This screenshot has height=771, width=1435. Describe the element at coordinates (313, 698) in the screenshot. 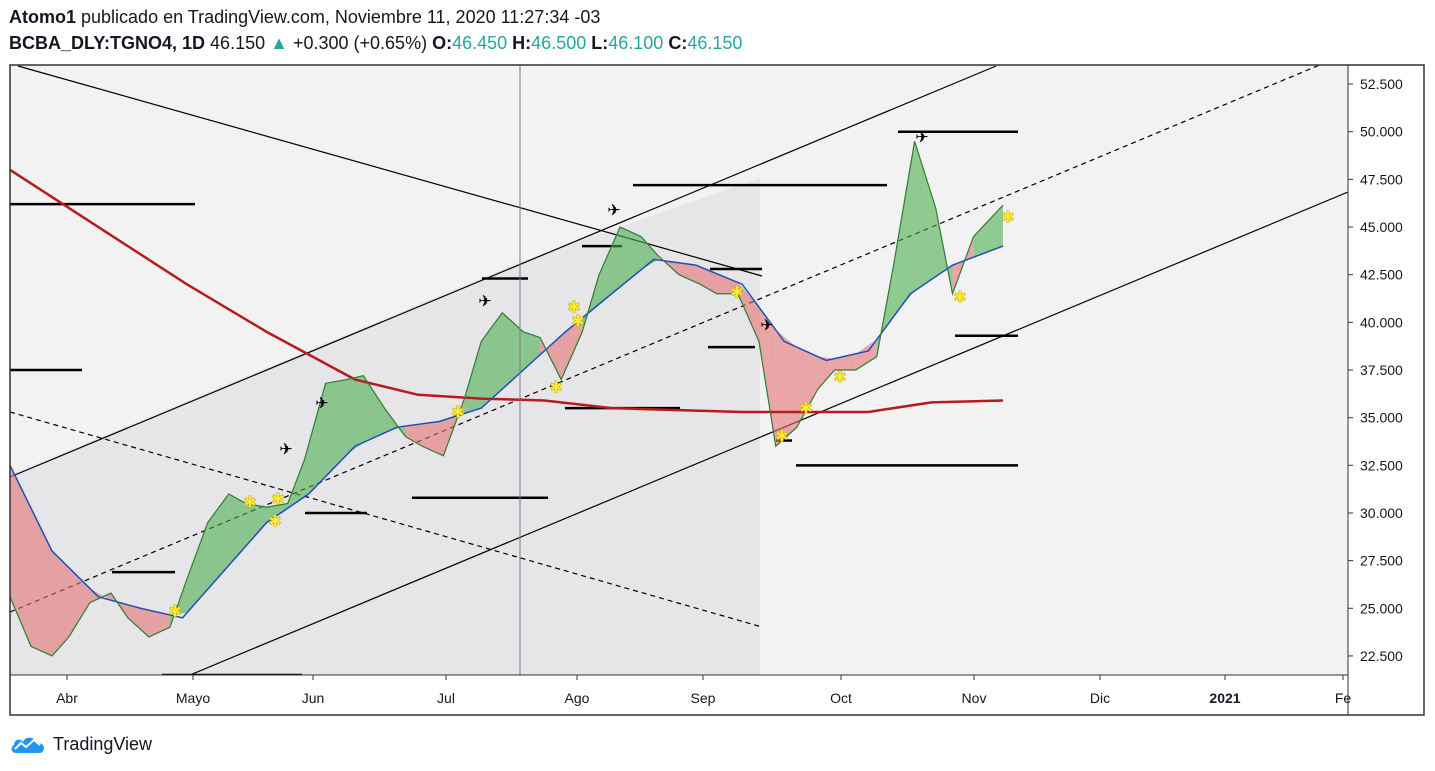

I see `x-tick-label: Jun` at that location.